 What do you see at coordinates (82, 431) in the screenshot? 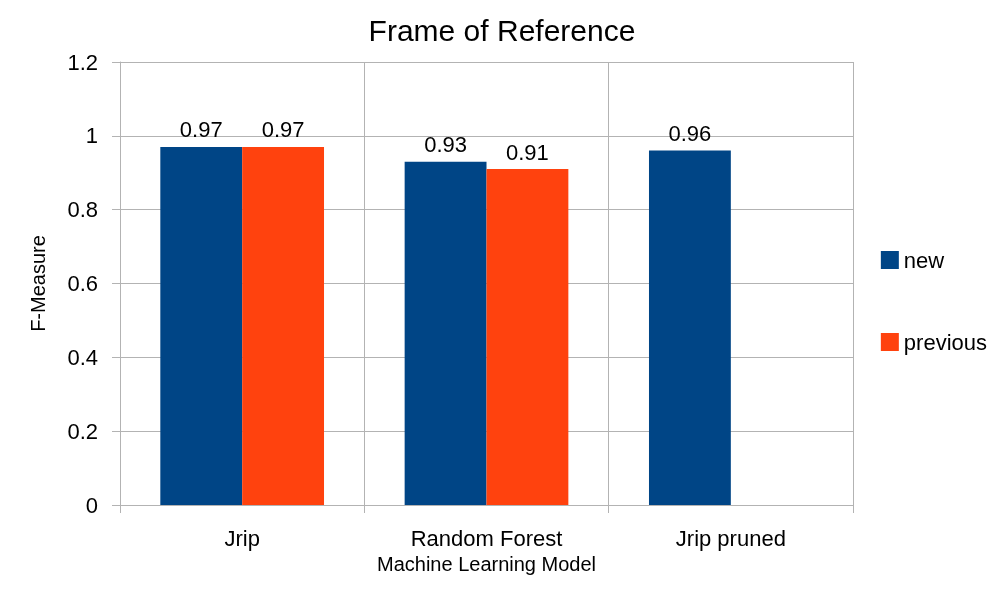
I see `y-tick-label: 0.2` at bounding box center [82, 431].